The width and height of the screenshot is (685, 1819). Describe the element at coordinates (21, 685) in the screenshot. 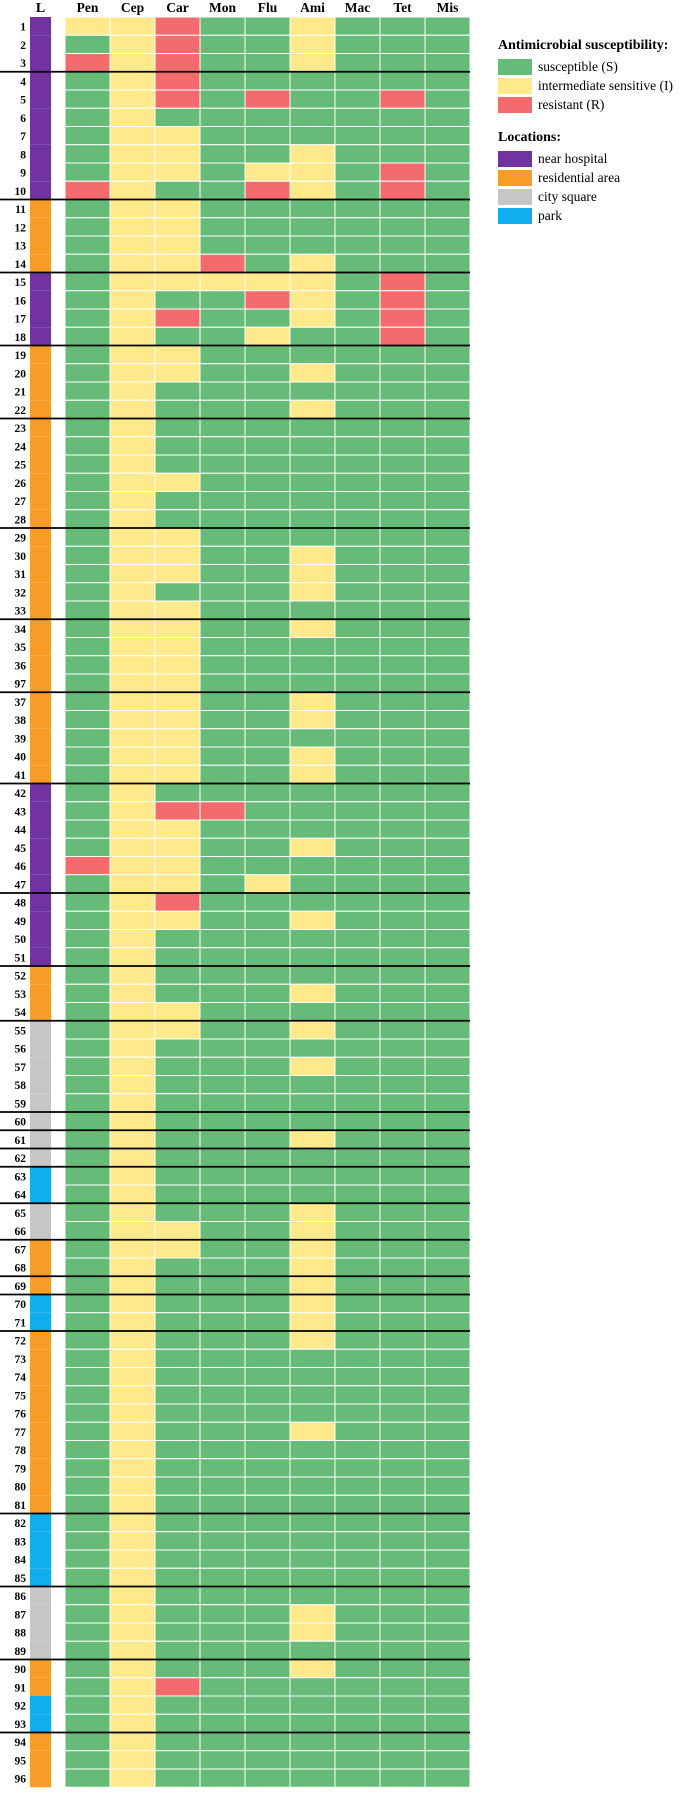

I see `sample-id-label: 97` at that location.